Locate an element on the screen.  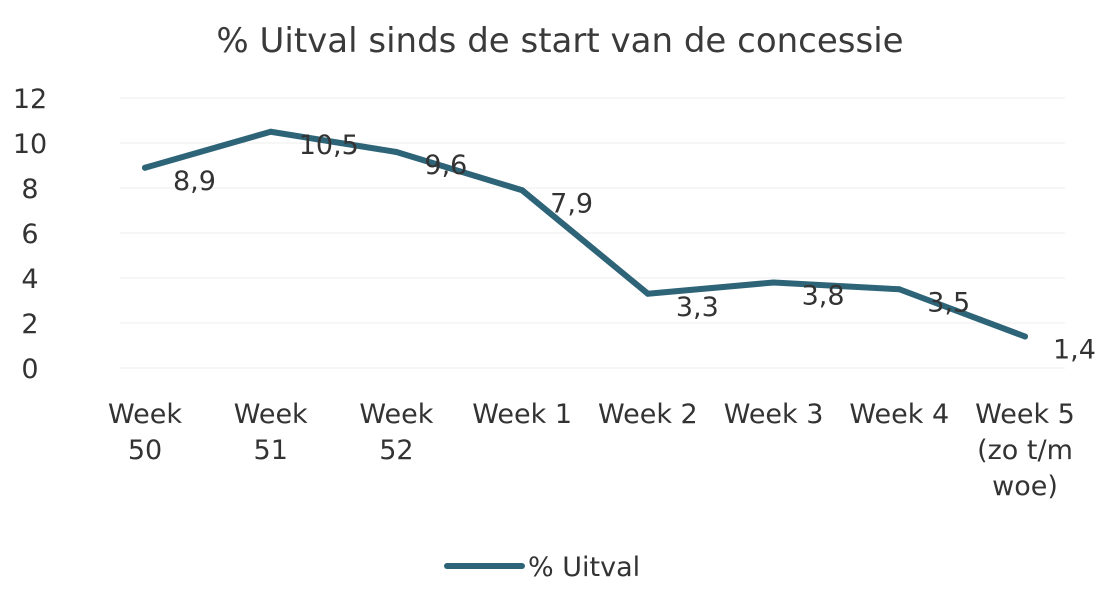
legend: % Uitval is located at coordinates (542, 567).